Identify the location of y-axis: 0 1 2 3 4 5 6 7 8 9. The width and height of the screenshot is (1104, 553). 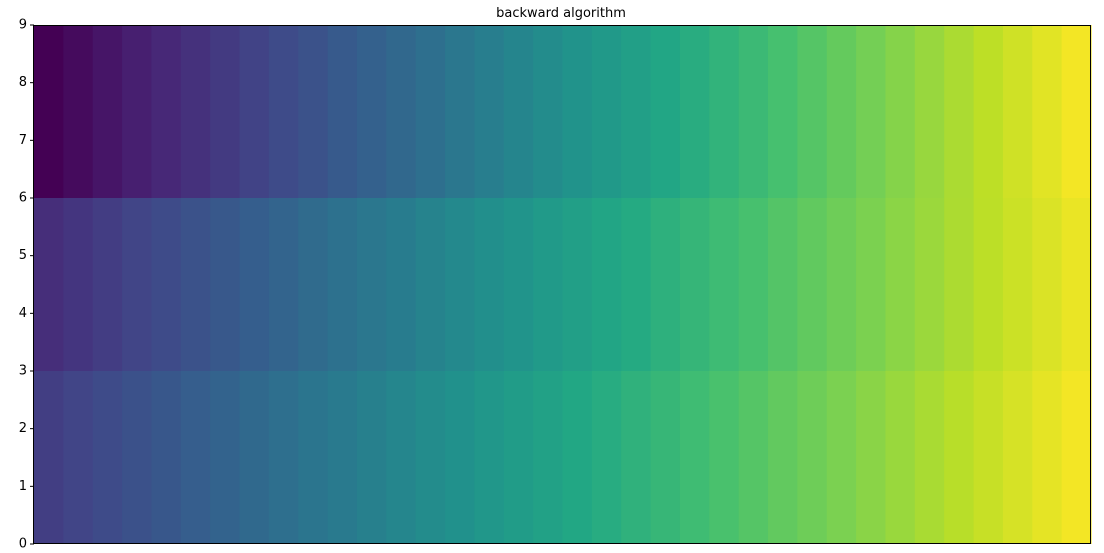
(26, 285).